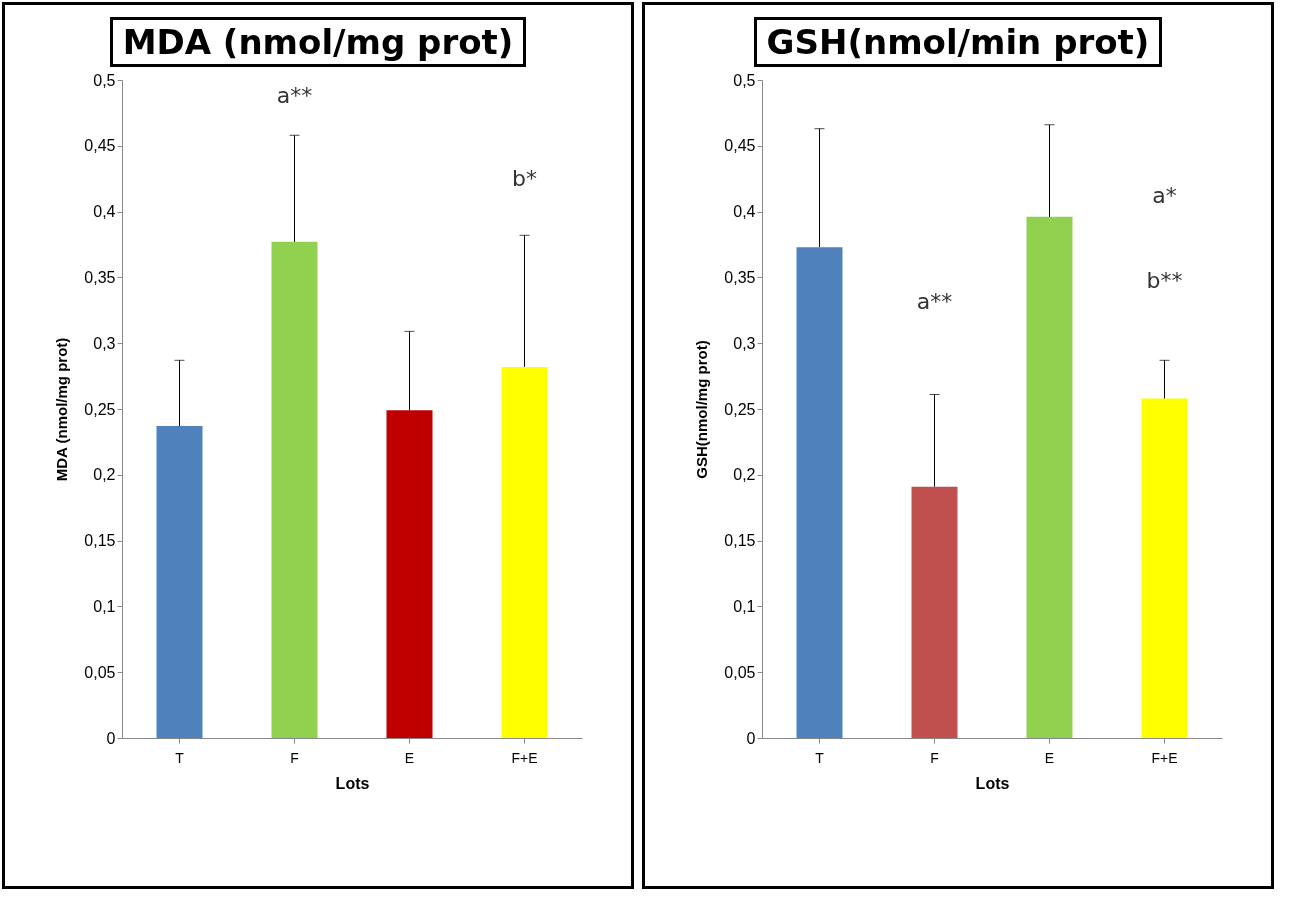 Image resolution: width=1312 pixels, height=897 pixels. What do you see at coordinates (62, 409) in the screenshot?
I see `y-axis-title: MDA (nmol/mg prot)` at bounding box center [62, 409].